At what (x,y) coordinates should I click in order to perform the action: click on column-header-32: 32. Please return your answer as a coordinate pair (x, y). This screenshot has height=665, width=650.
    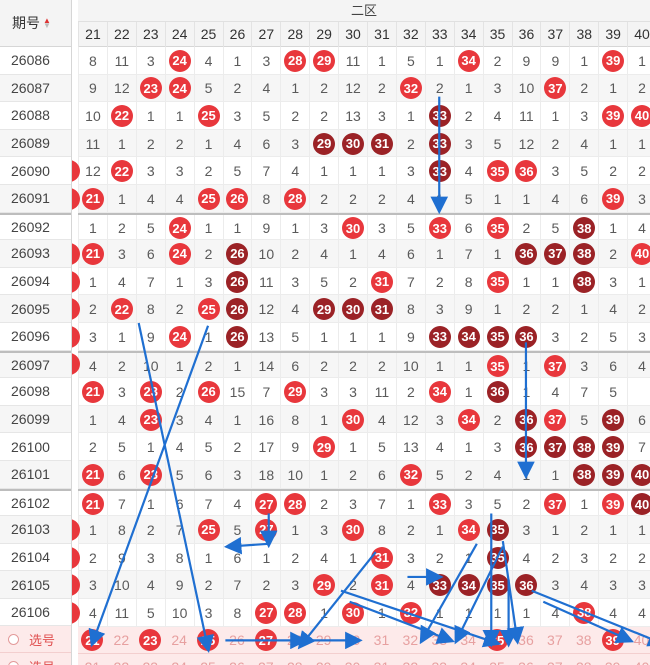
    Looking at the image, I should click on (410, 34).